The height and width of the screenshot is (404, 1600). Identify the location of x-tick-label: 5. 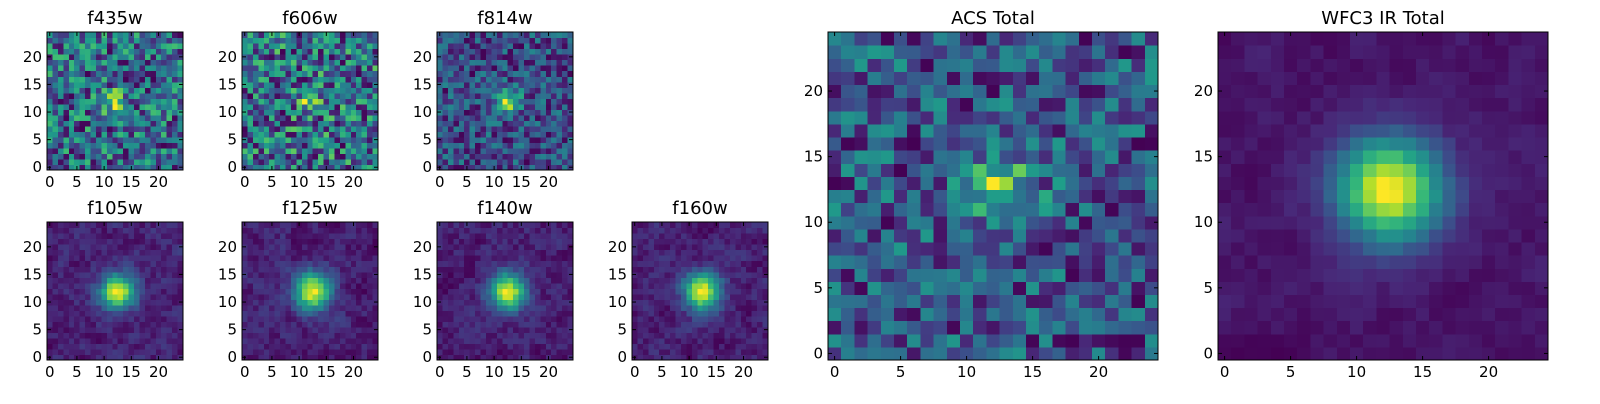
(272, 372).